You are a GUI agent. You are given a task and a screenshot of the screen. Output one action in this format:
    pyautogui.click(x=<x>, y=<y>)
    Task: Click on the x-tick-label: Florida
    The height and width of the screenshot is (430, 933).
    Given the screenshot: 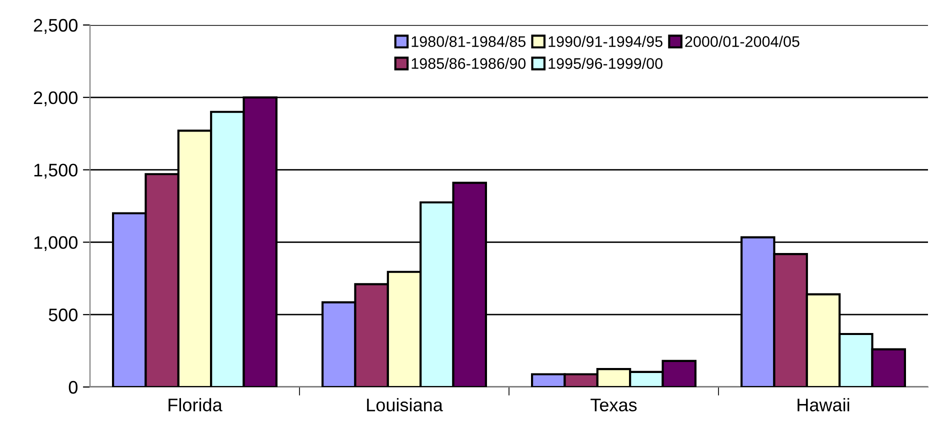 What is the action you would take?
    pyautogui.click(x=195, y=405)
    